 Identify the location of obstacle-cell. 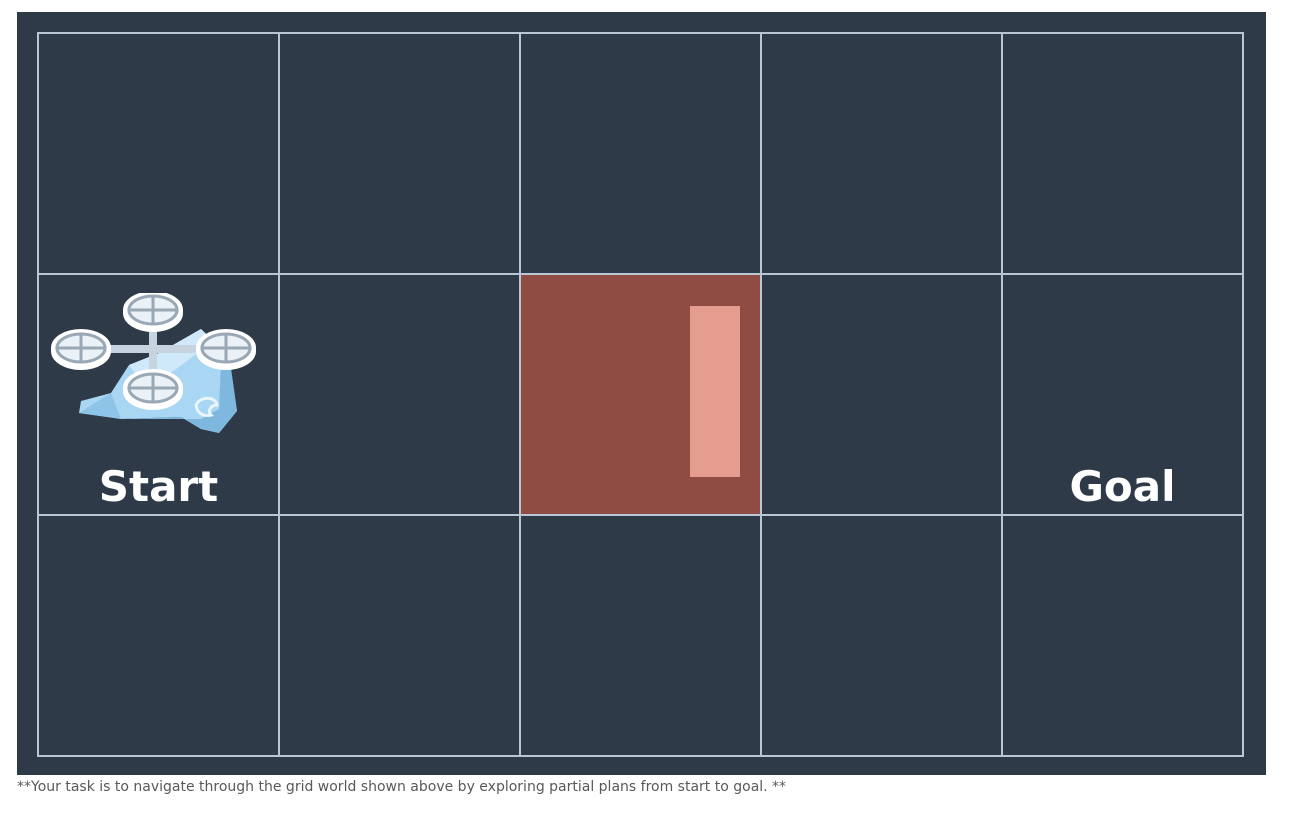
(640, 394).